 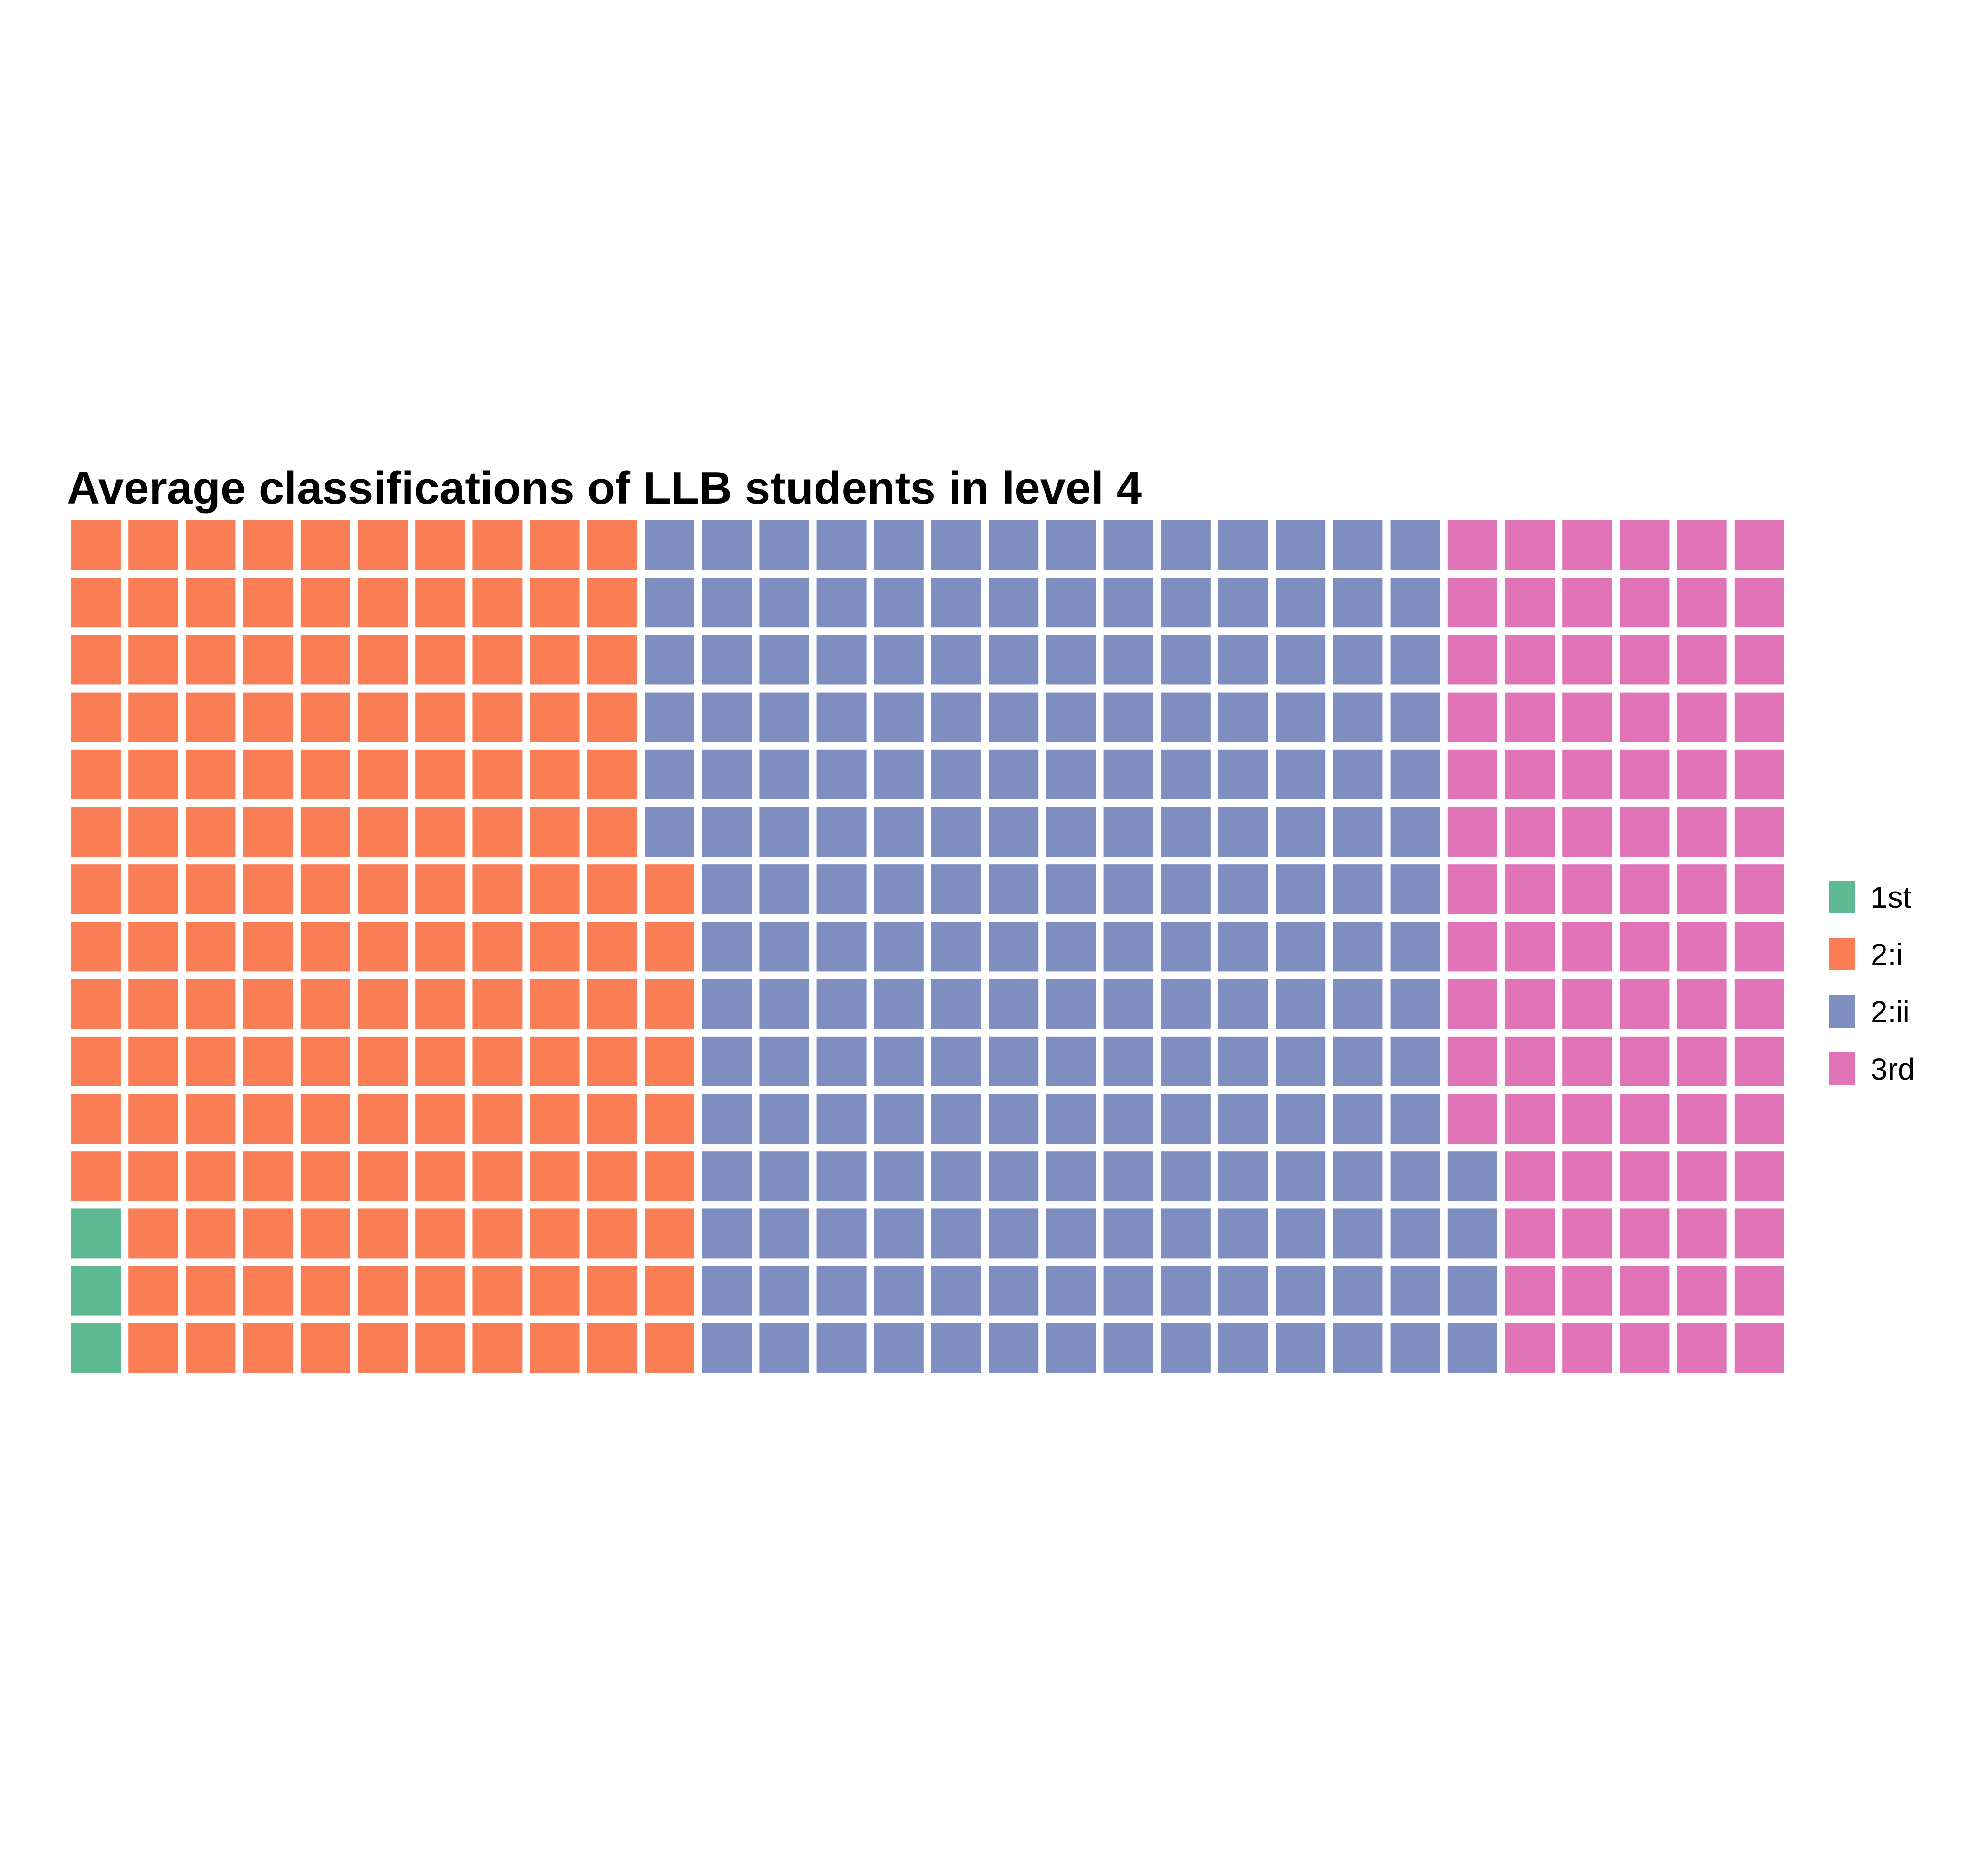 What do you see at coordinates (1842, 1069) in the screenshot?
I see `legend-swatch-3rd` at bounding box center [1842, 1069].